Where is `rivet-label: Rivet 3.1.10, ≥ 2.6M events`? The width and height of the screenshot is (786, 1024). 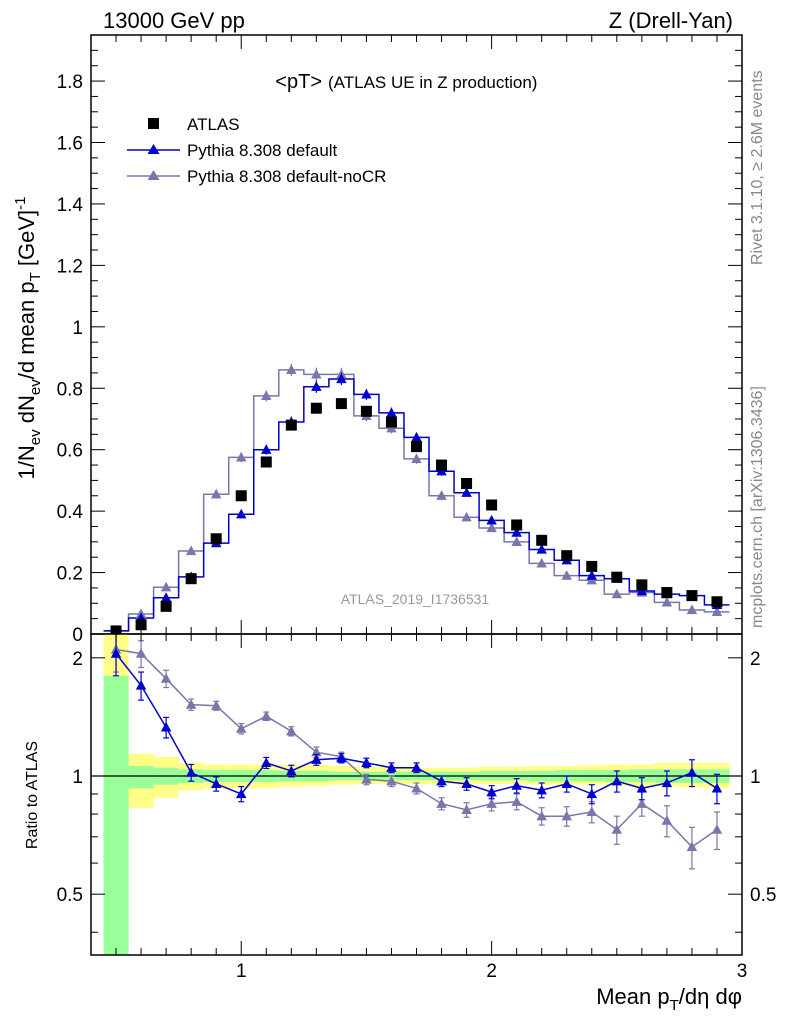
rivet-label: Rivet 3.1.10, ≥ 2.6M events is located at coordinates (757, 167).